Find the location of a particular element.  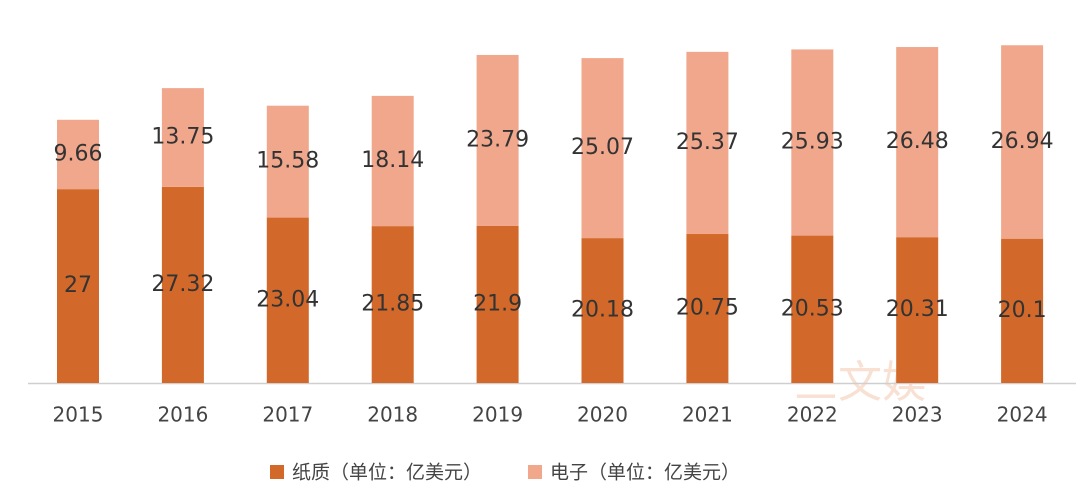

value-label: 13.75 is located at coordinates (182, 136).